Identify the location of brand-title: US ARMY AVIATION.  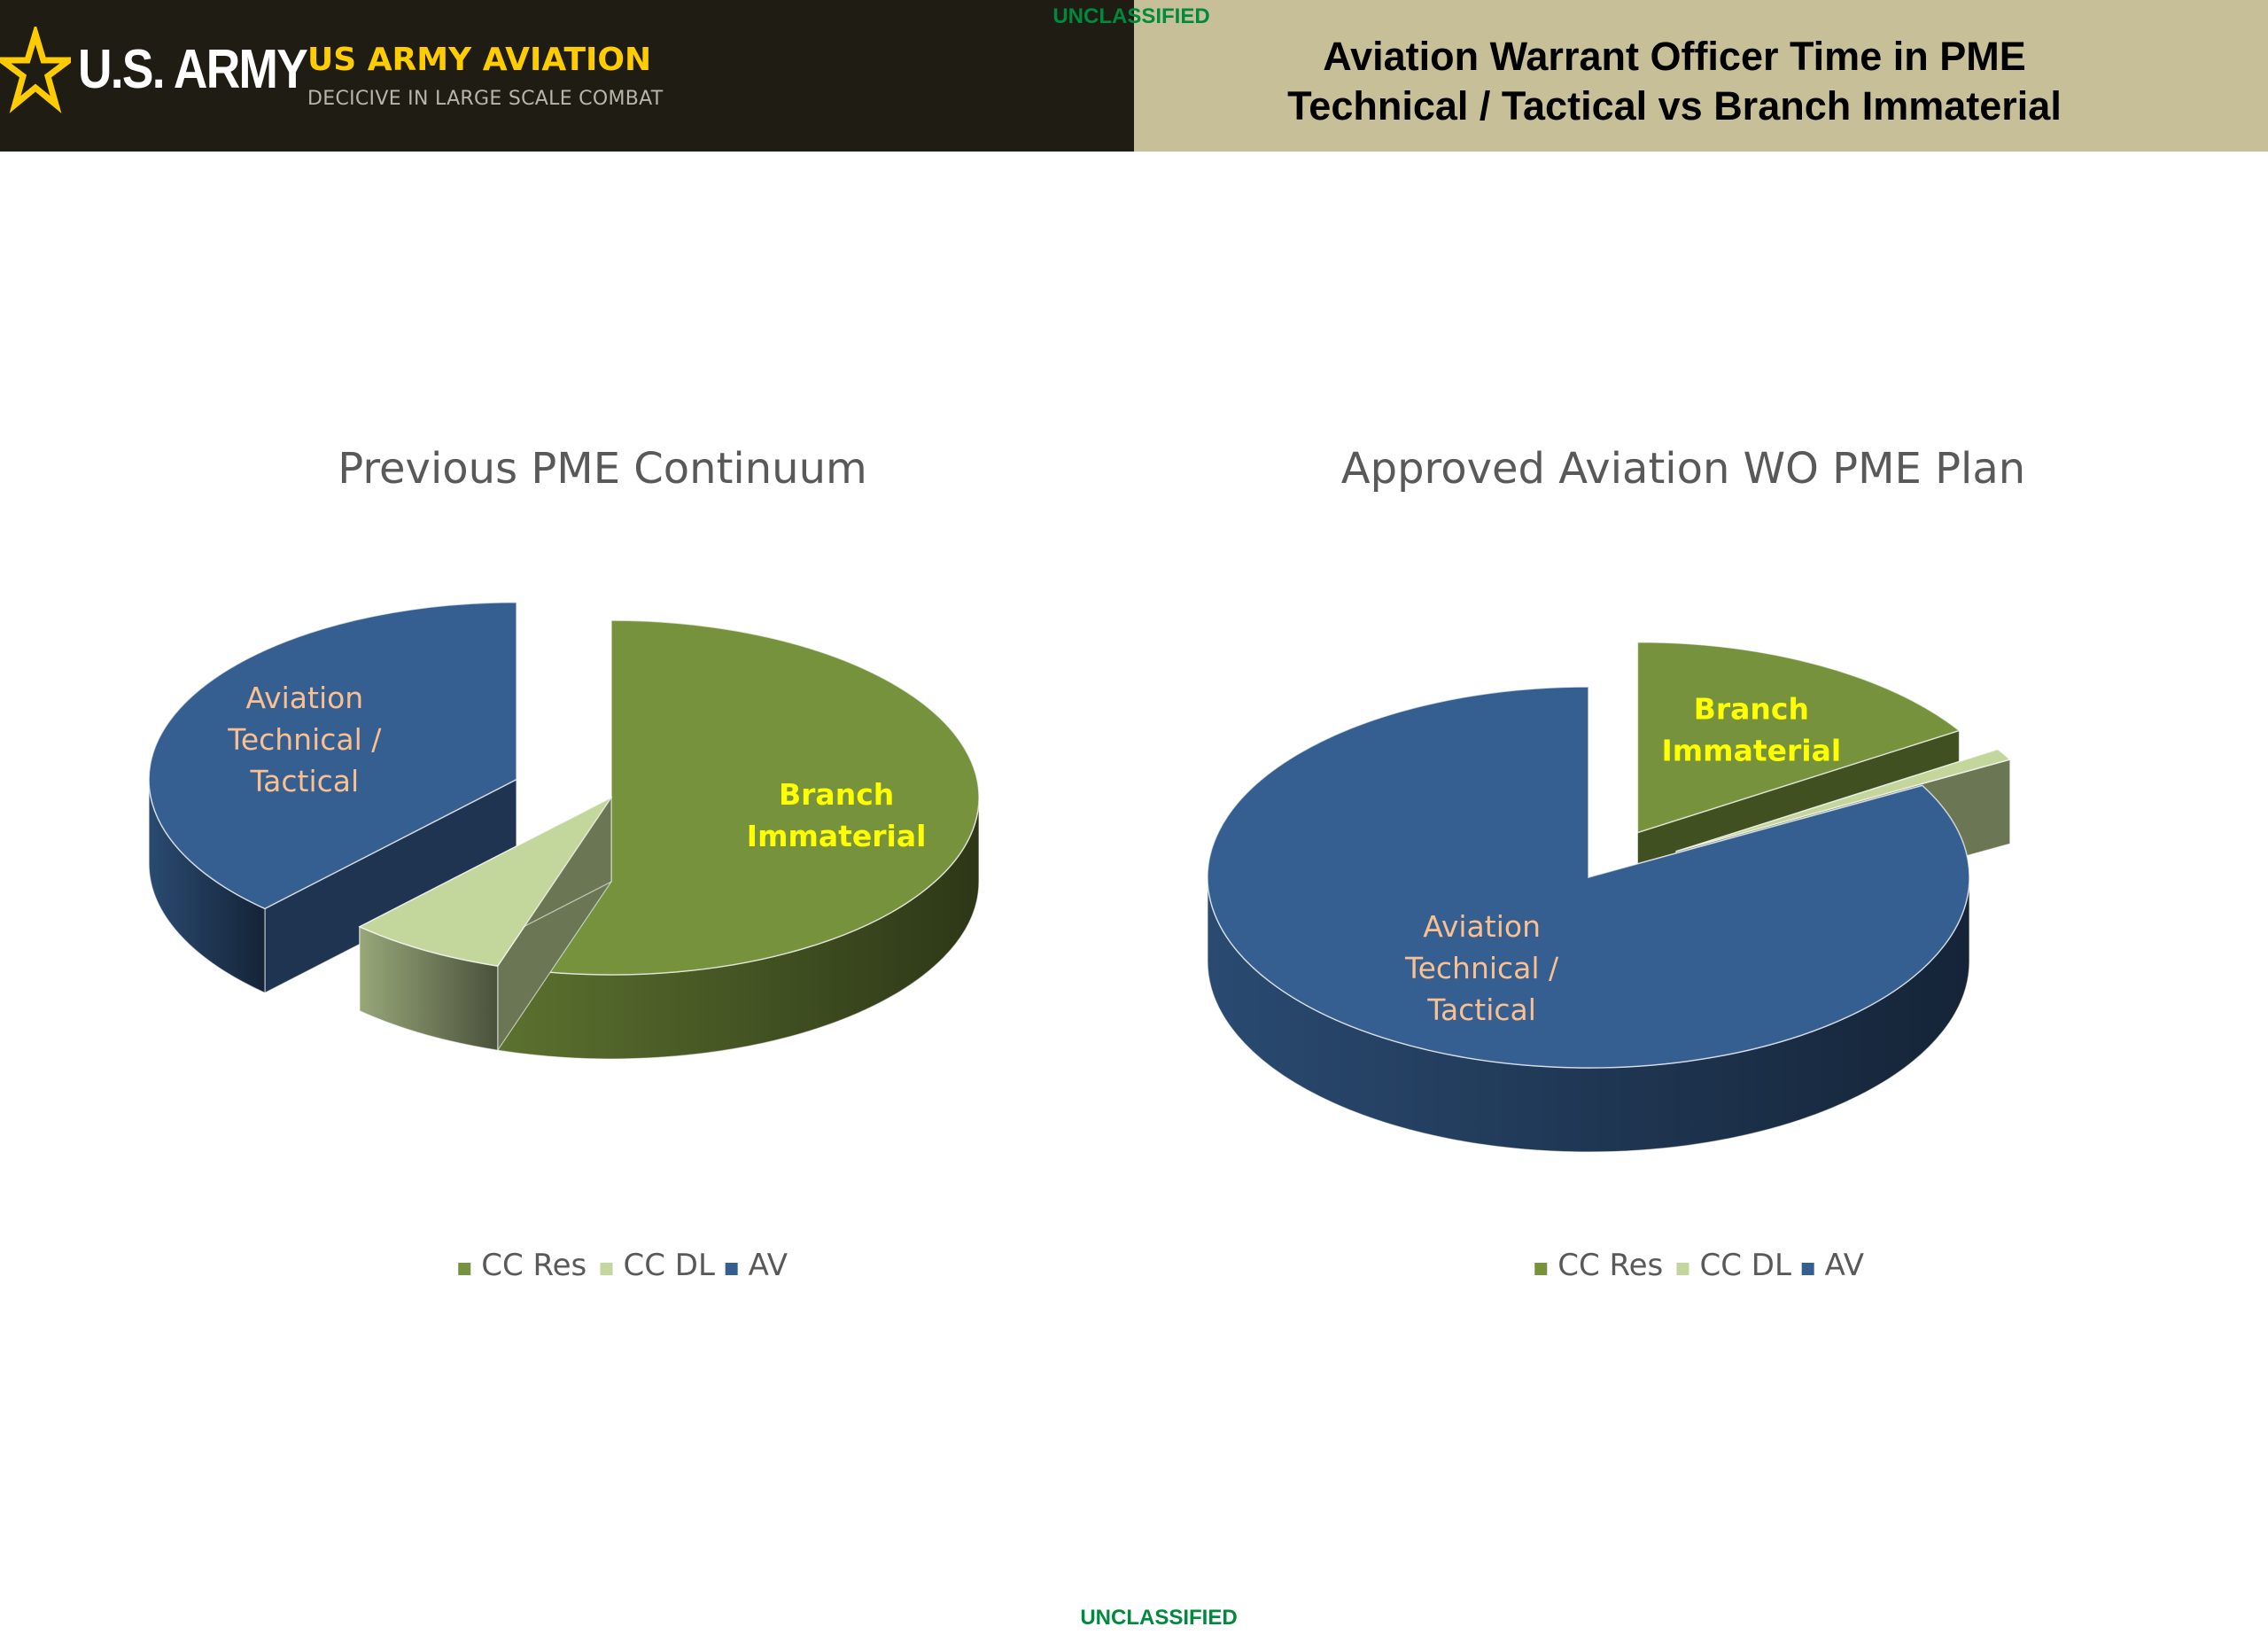
(479, 60).